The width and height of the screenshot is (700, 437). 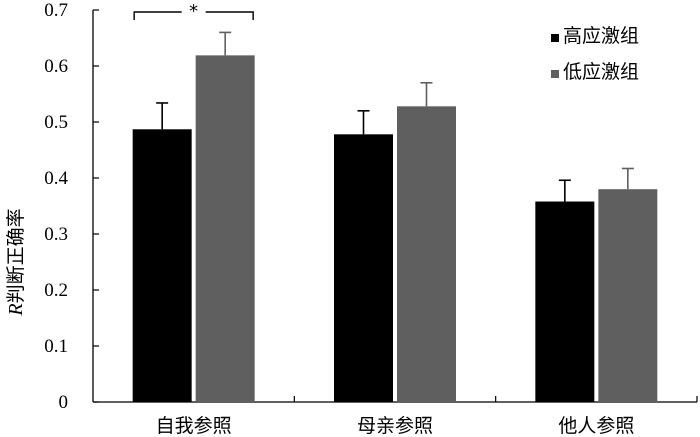 I want to click on y-axis-title-rest: 判断正确率, so click(x=16, y=255).